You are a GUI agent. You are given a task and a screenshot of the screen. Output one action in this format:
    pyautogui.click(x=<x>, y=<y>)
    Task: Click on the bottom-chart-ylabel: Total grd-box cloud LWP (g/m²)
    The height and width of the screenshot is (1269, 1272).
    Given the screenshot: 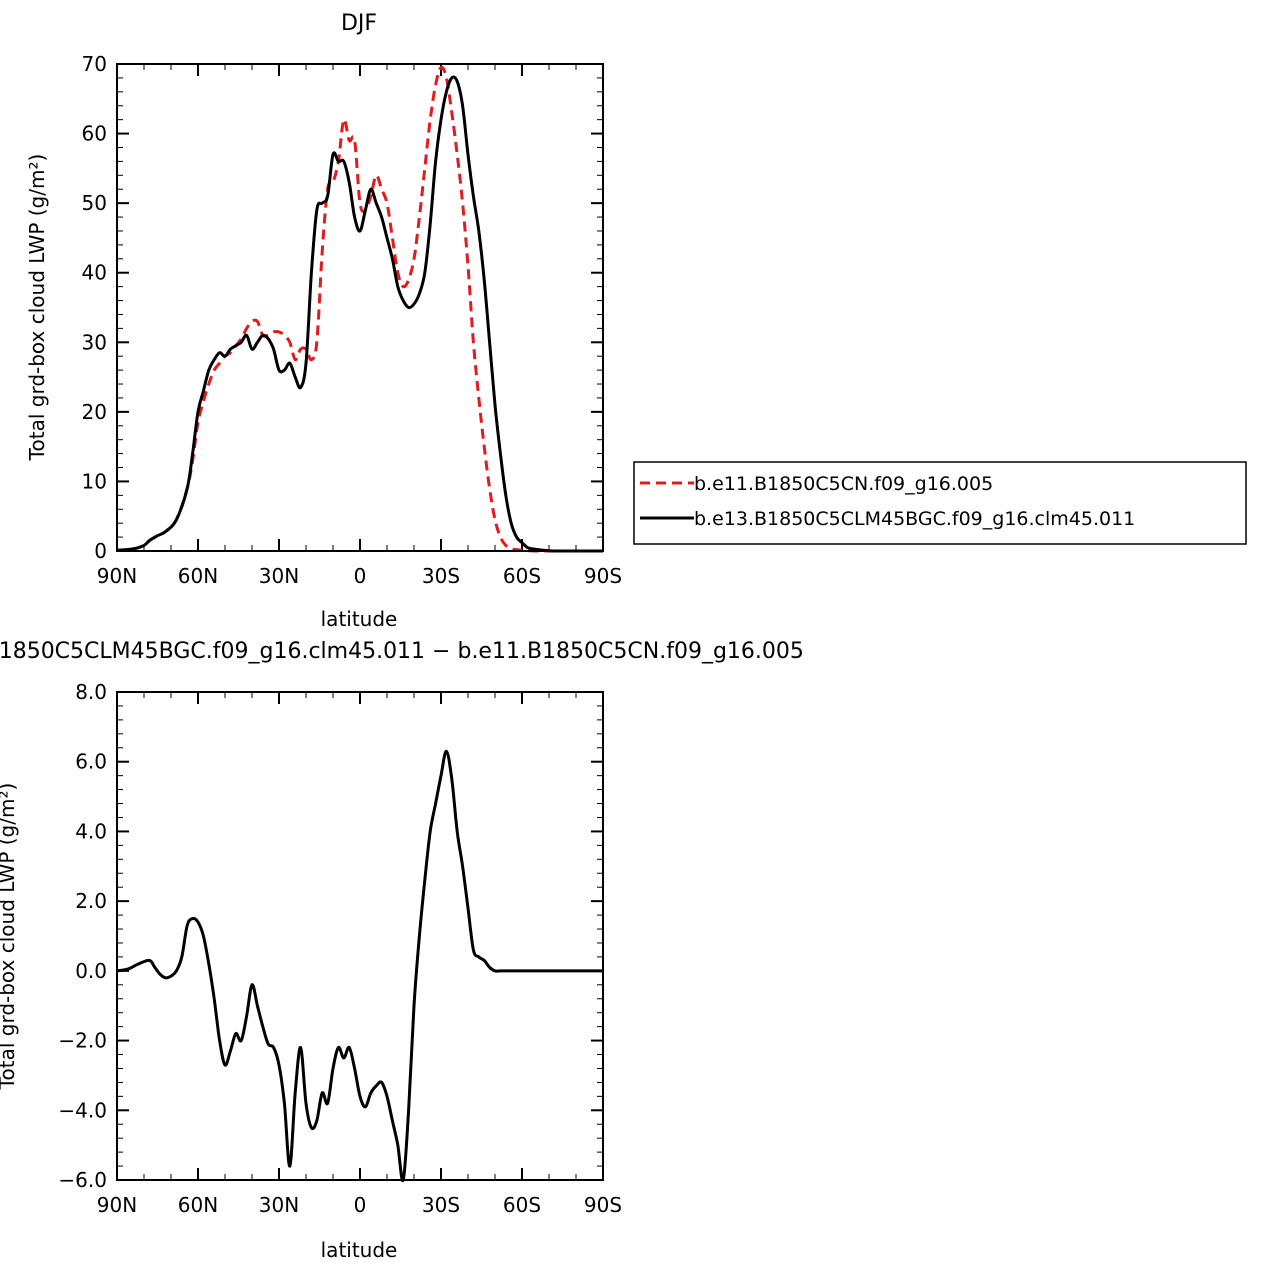 What is the action you would take?
    pyautogui.click(x=9, y=937)
    